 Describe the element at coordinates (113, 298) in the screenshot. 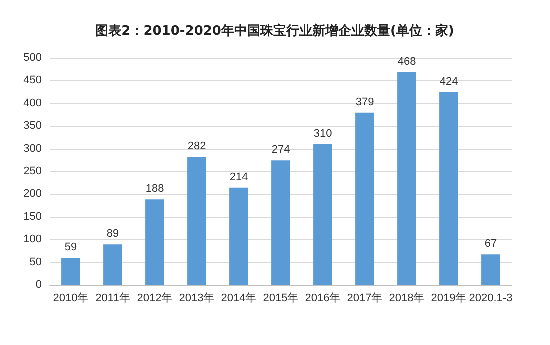

I see `x-tick-label: 2011年` at that location.